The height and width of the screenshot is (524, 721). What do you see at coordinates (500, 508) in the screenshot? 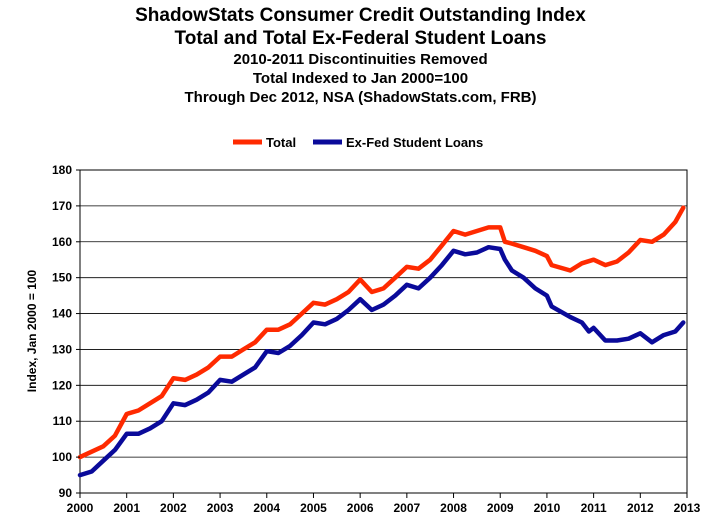
I see `x-tick-label-2009: 2009` at bounding box center [500, 508].